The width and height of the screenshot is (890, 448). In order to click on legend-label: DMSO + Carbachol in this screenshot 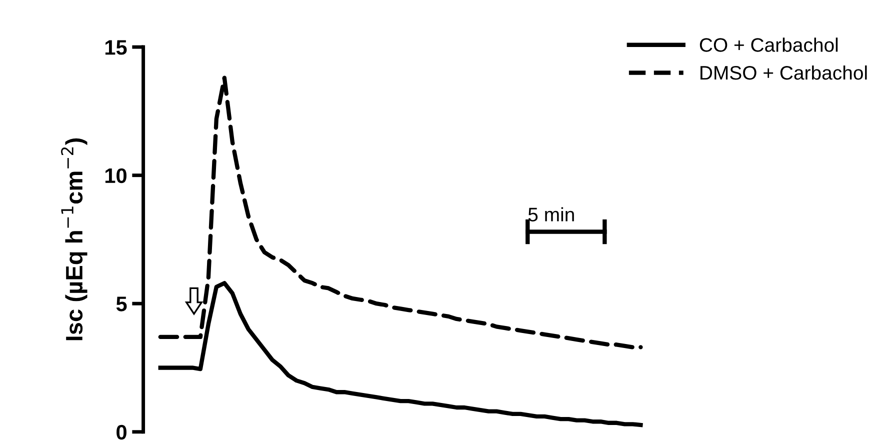, I will do `click(783, 72)`.